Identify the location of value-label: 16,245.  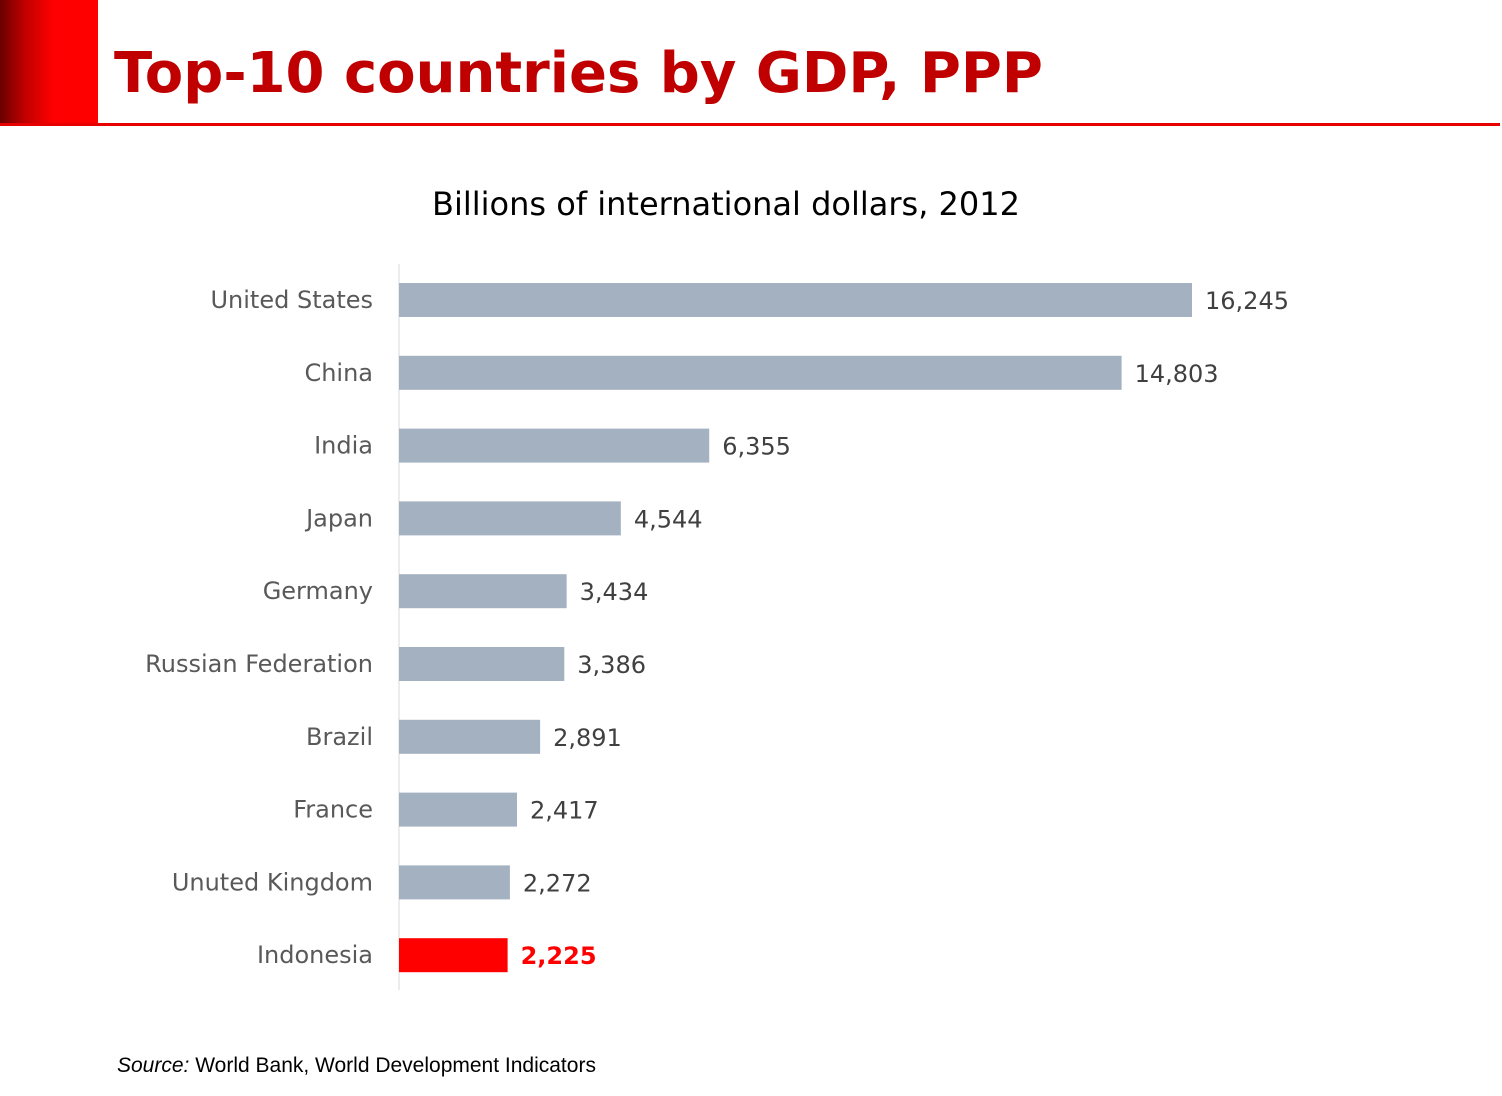
(1247, 301).